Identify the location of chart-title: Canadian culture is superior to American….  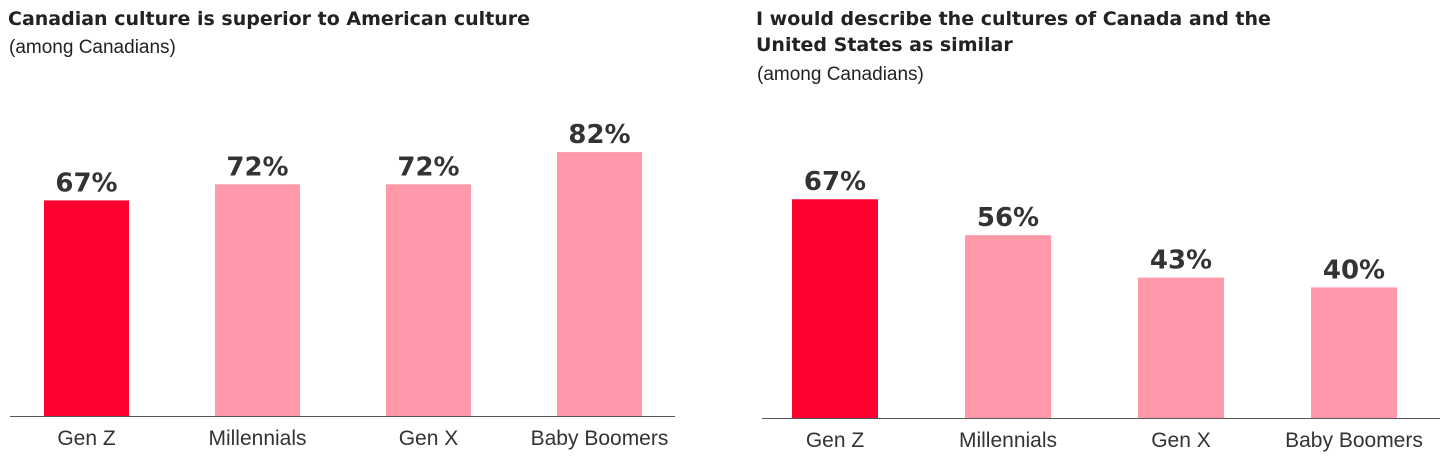
(269, 19).